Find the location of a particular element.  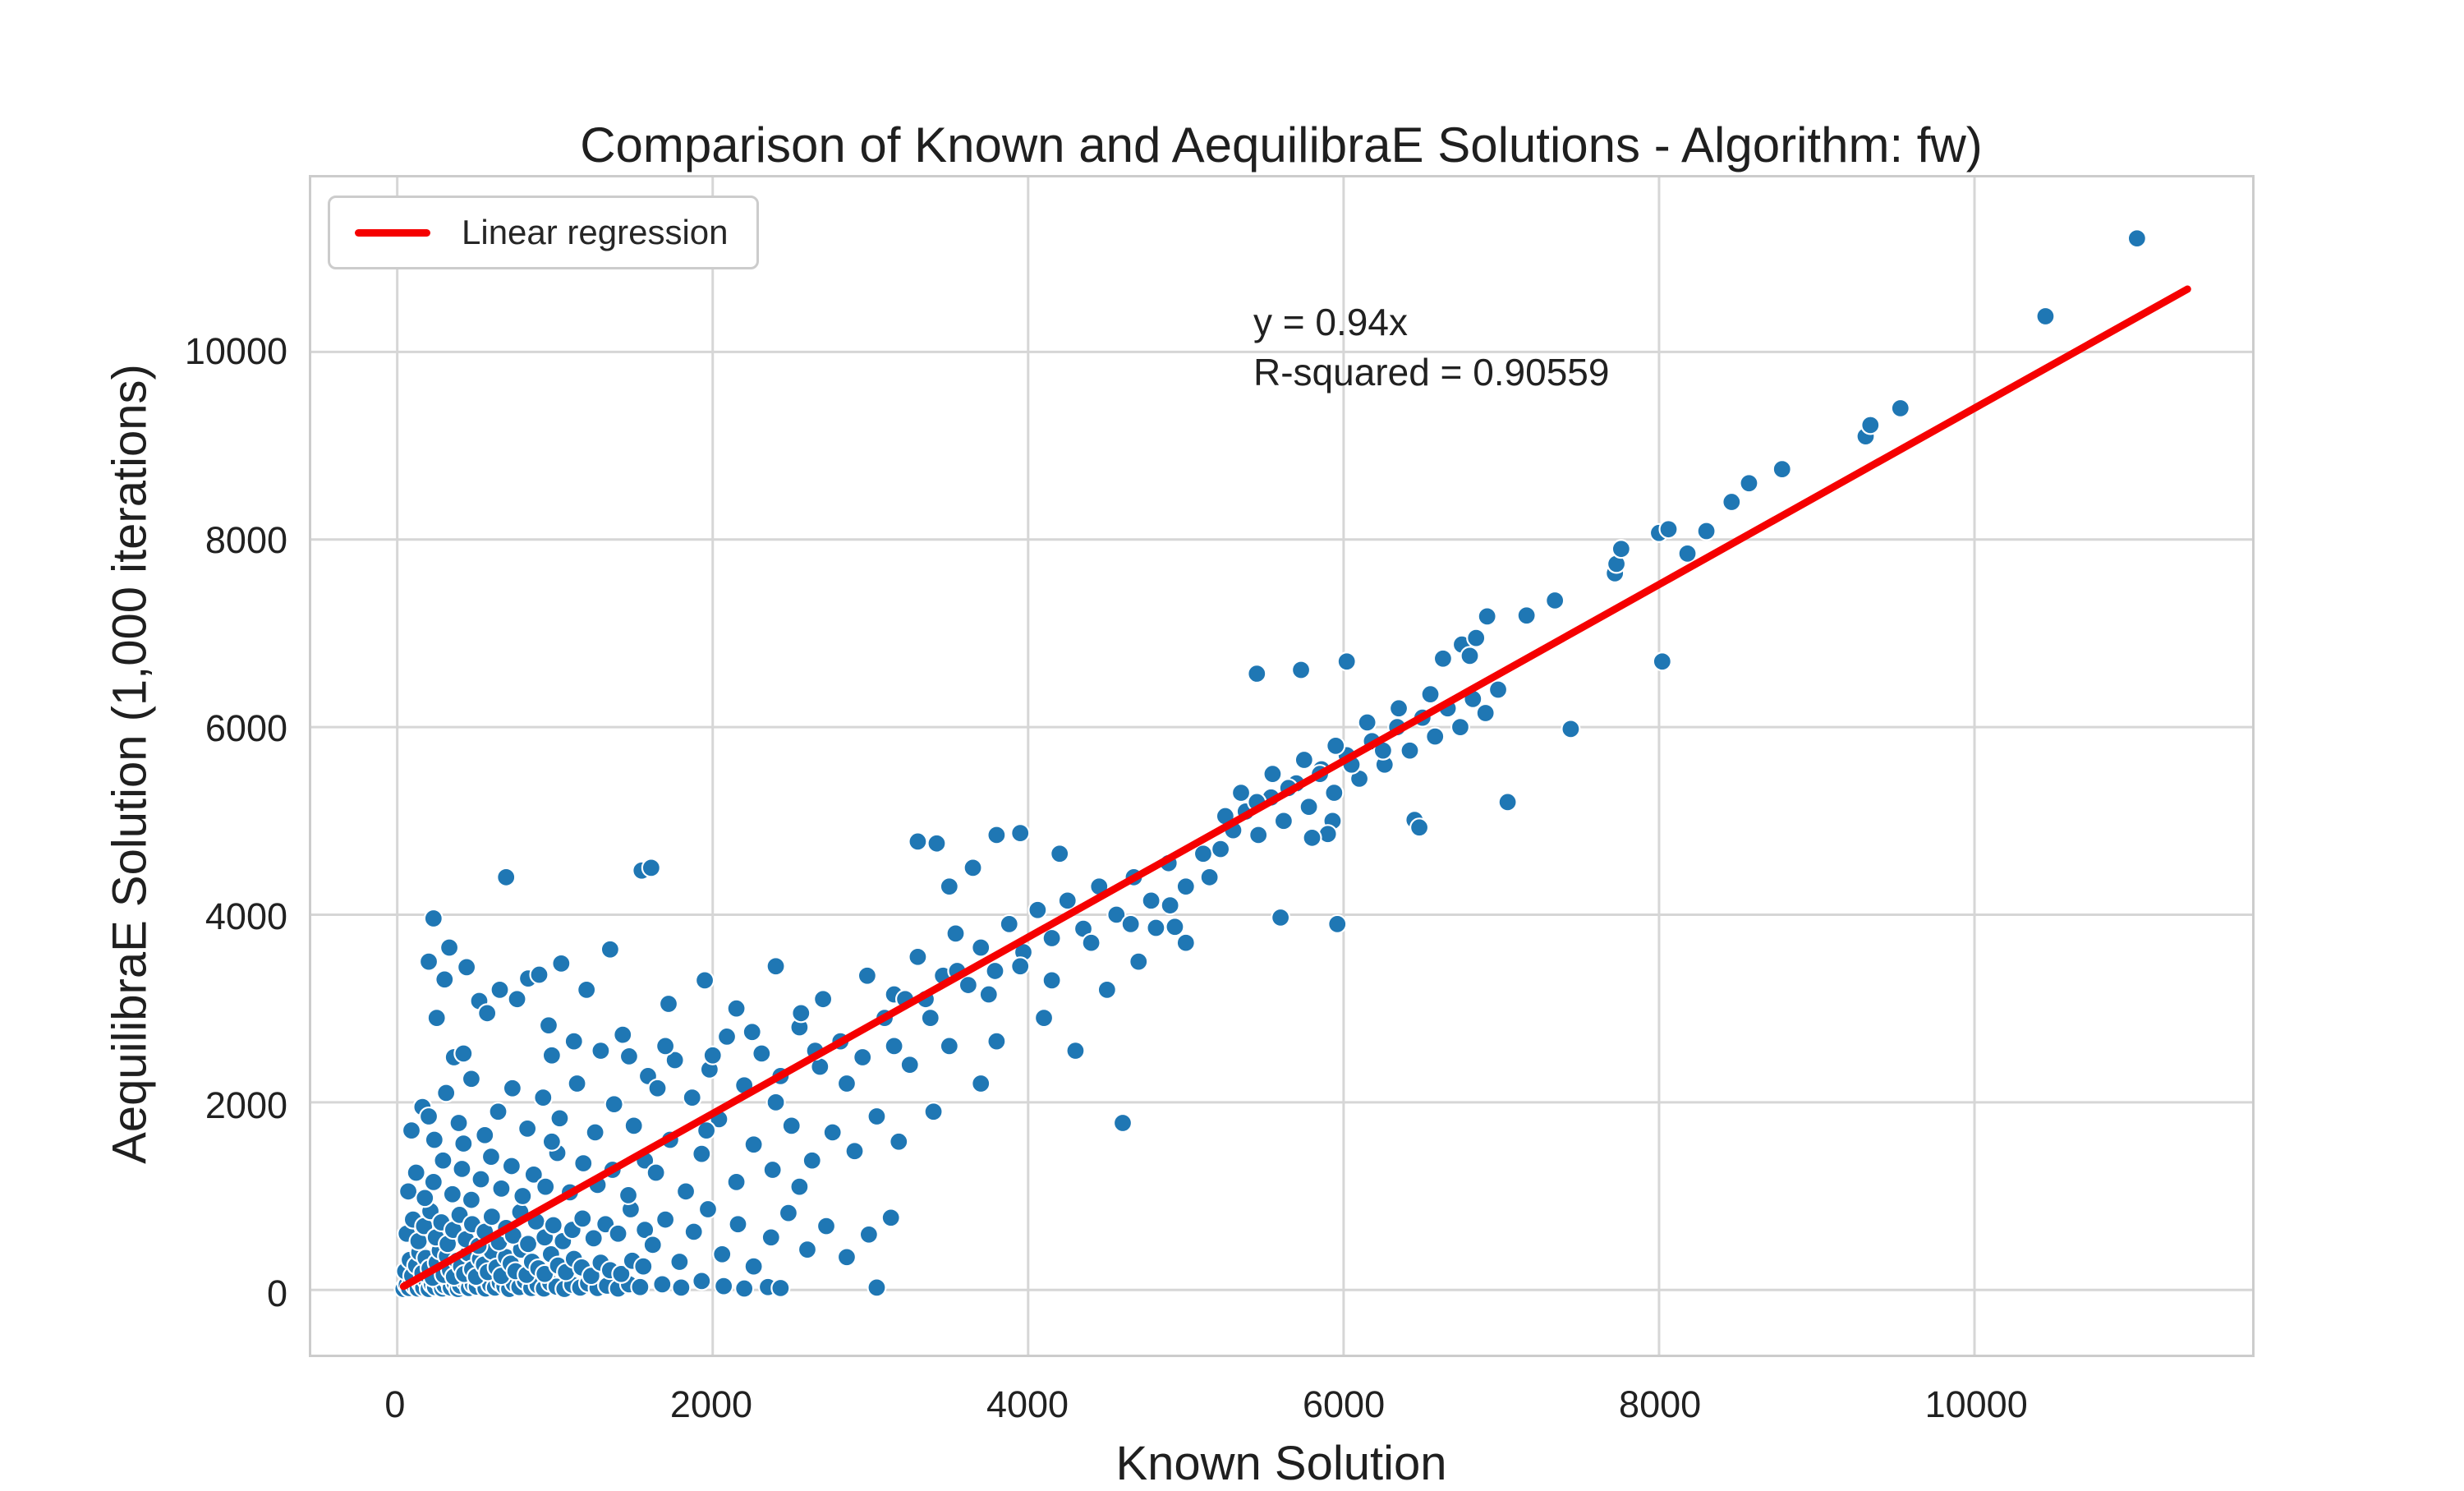

x-tick-label: 6000 is located at coordinates (1344, 1404).